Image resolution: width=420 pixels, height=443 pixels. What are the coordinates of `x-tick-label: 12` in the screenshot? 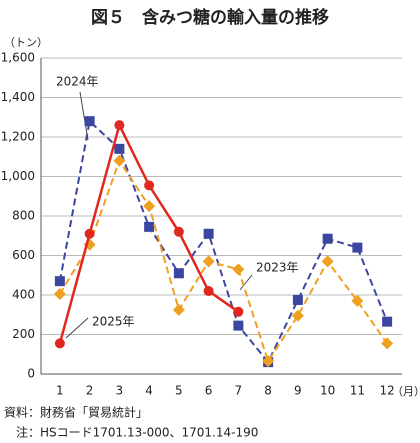 It's located at (386, 391).